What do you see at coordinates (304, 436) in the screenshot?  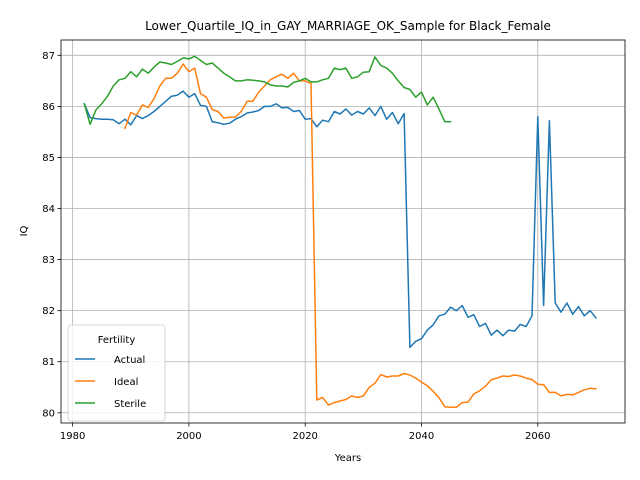 I see `x-tick-label: 2020` at bounding box center [304, 436].